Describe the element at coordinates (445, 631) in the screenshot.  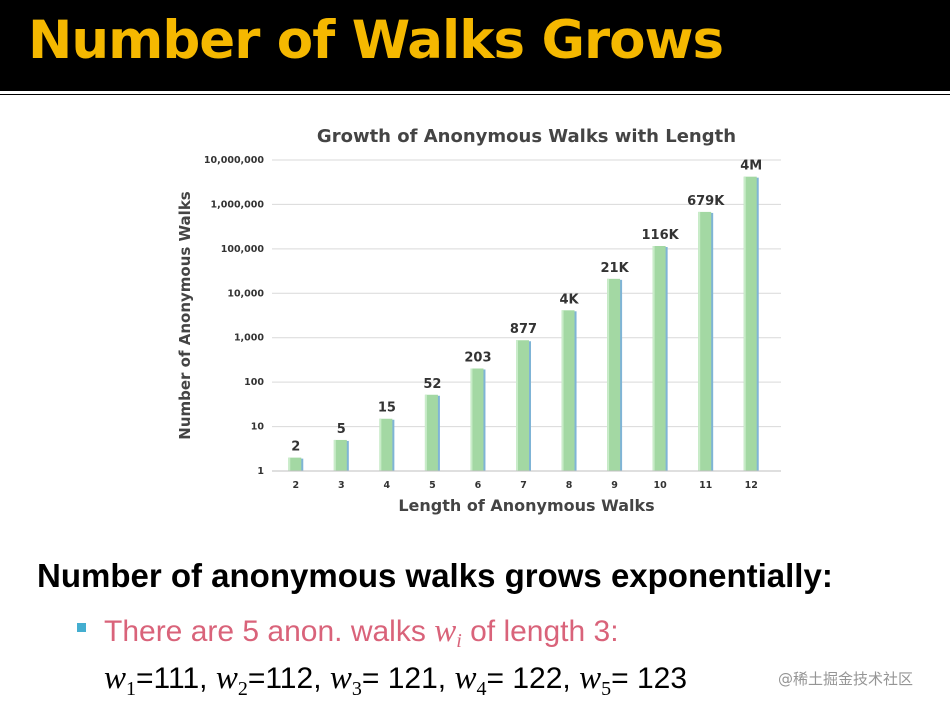
I see `math-variable: w` at that location.